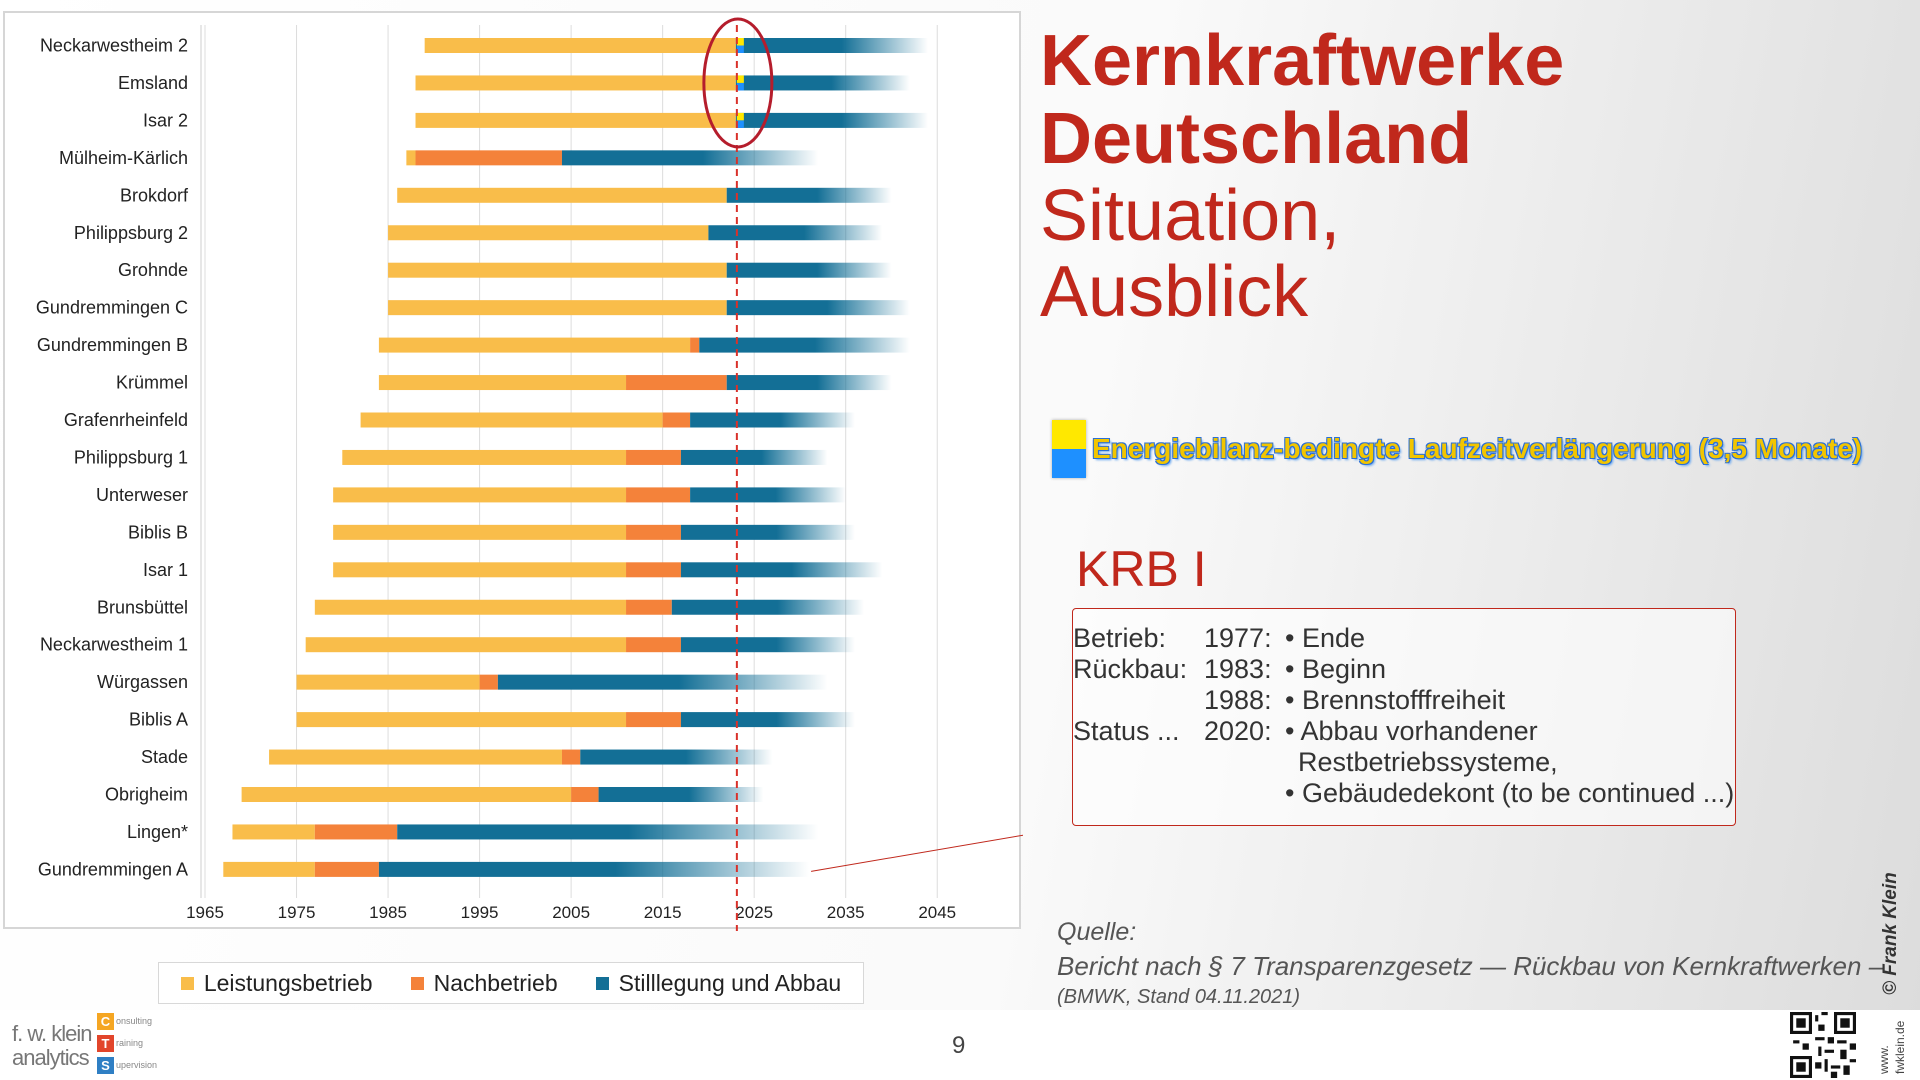  Describe the element at coordinates (165, 120) in the screenshot. I see `category-label: Isar 2` at that location.